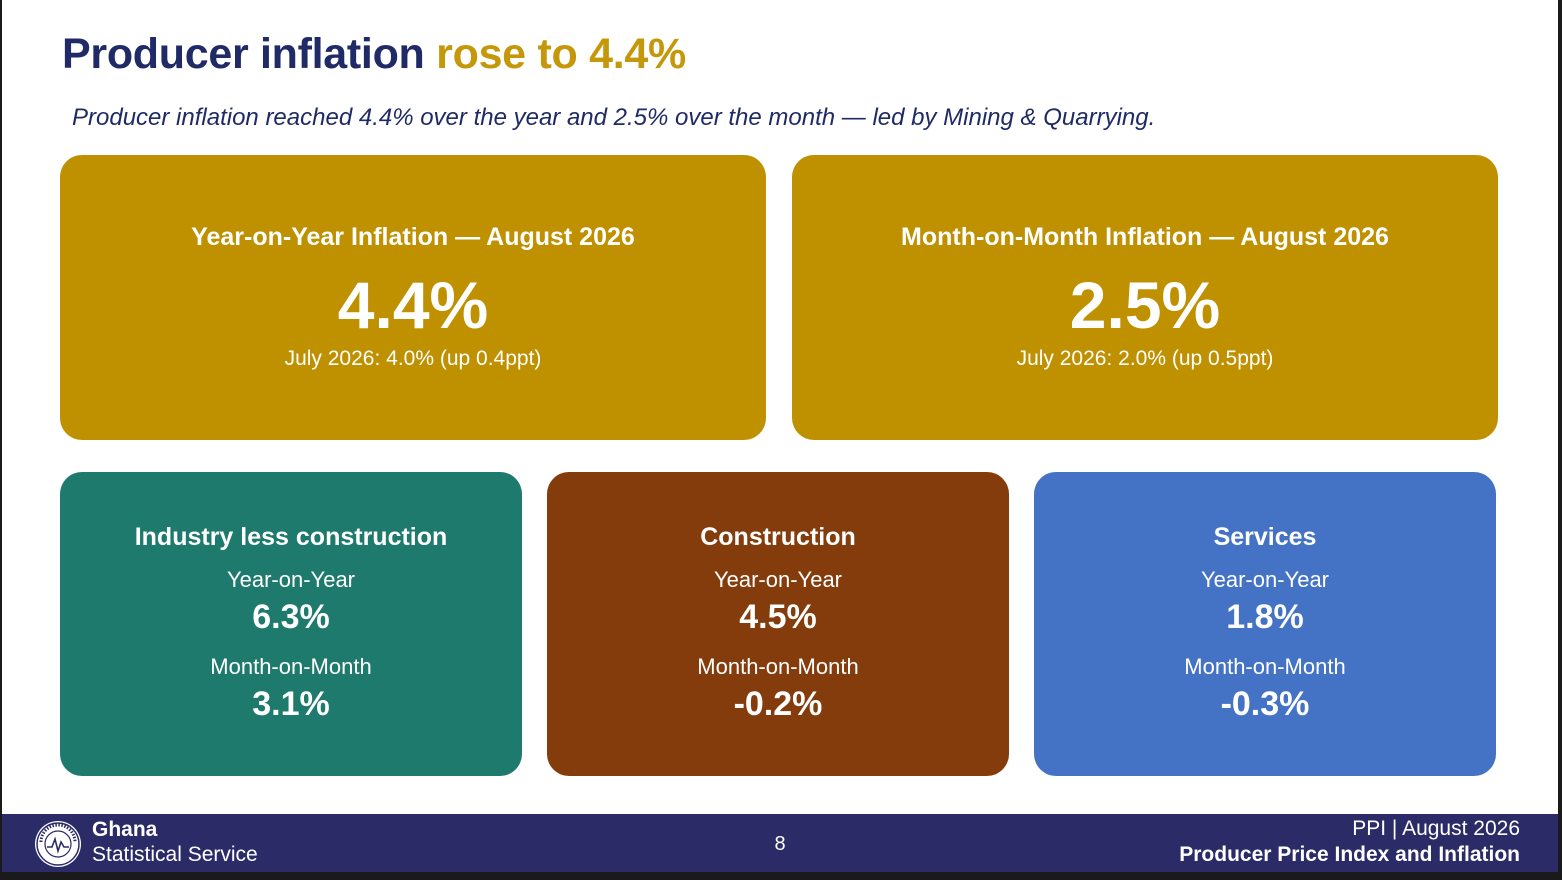 Image resolution: width=1562 pixels, height=880 pixels. I want to click on ghana-statistical-service-seal-icon, so click(58, 844).